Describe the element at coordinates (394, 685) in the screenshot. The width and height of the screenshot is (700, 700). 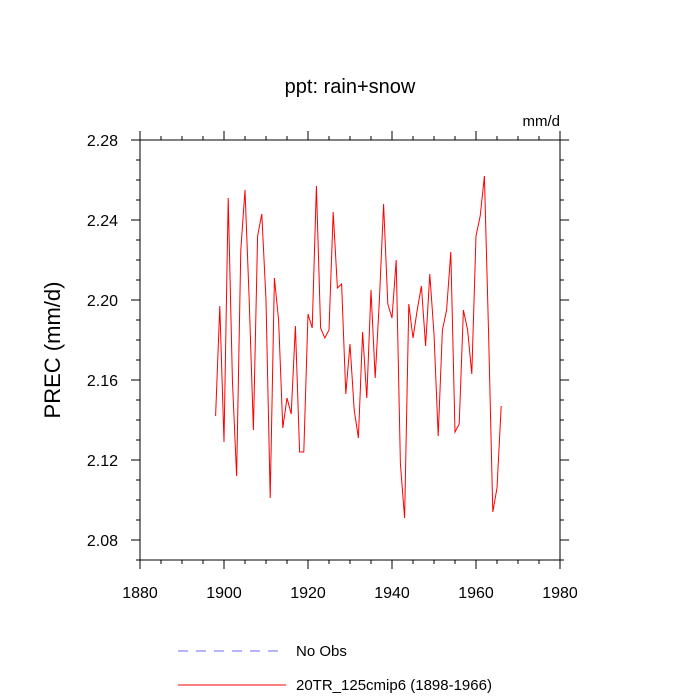
I see `legend-label: 20TR_125cmip6 (1898-1966)` at that location.